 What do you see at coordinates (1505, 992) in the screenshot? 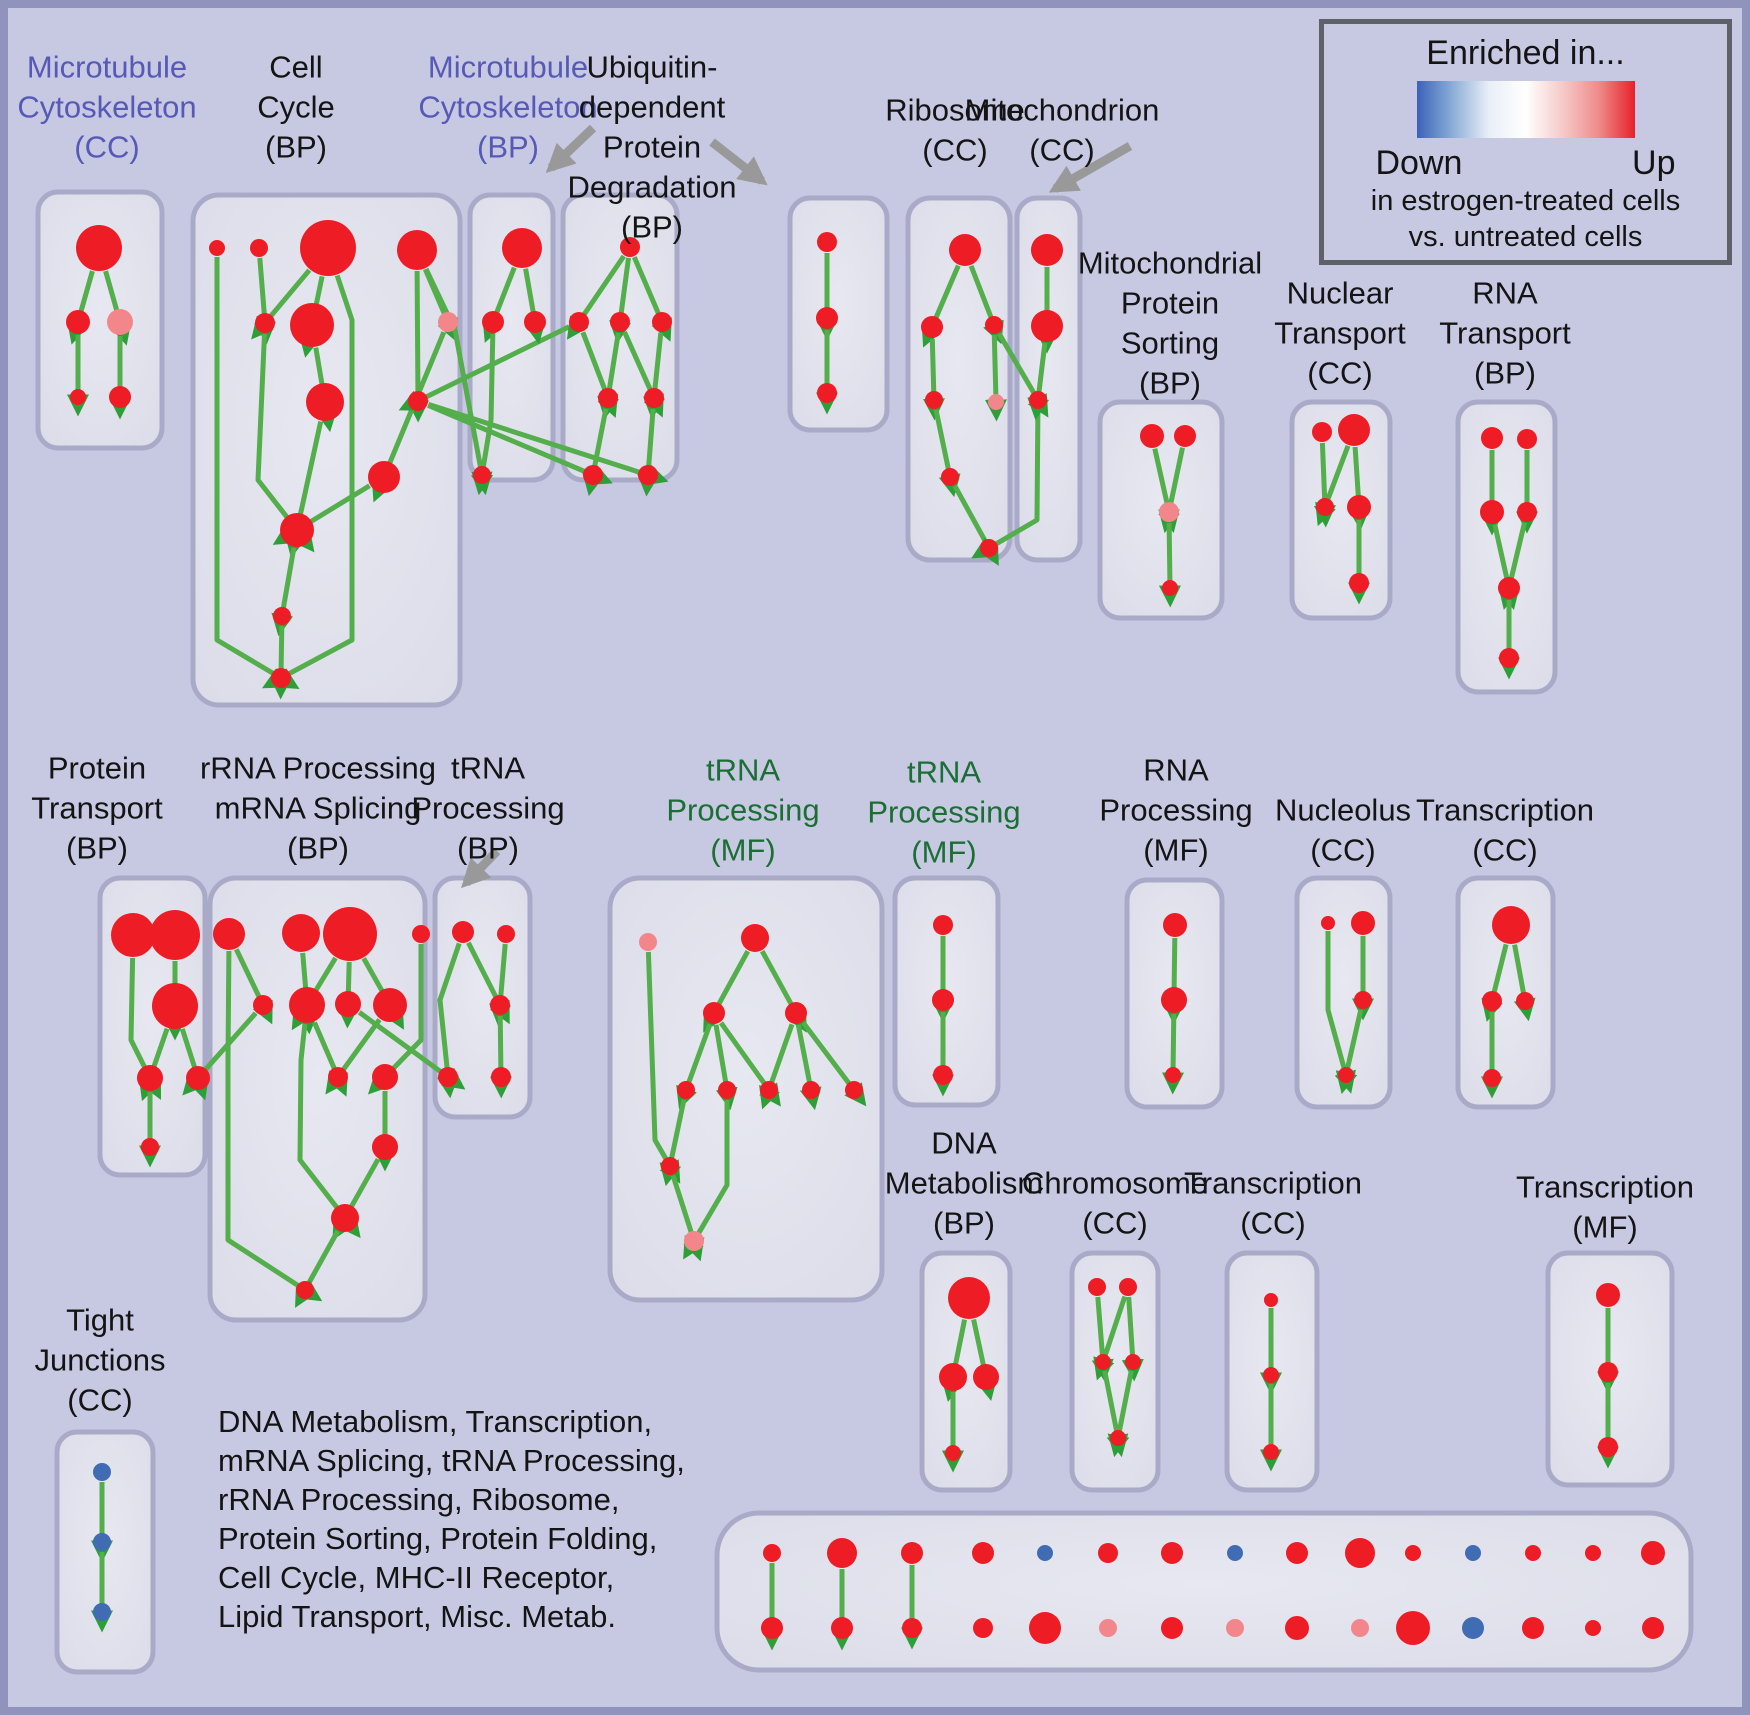
I see `cluster-box-transcription-cc` at bounding box center [1505, 992].